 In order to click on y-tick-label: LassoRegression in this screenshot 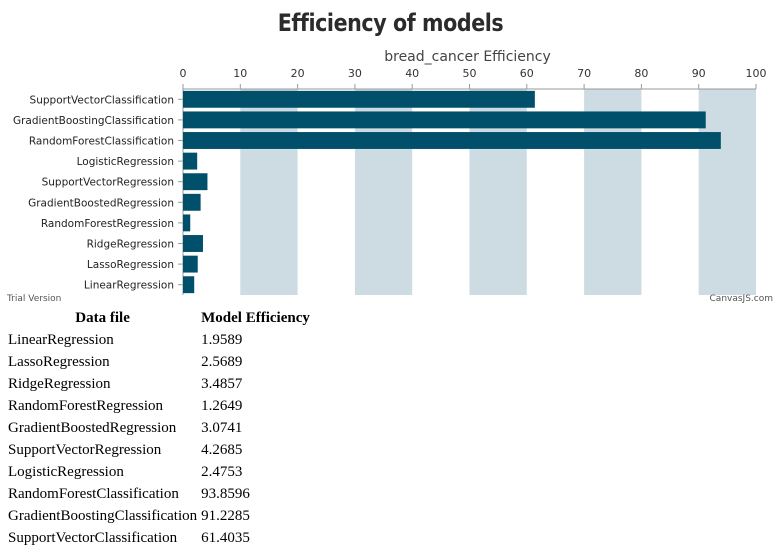, I will do `click(130, 265)`.